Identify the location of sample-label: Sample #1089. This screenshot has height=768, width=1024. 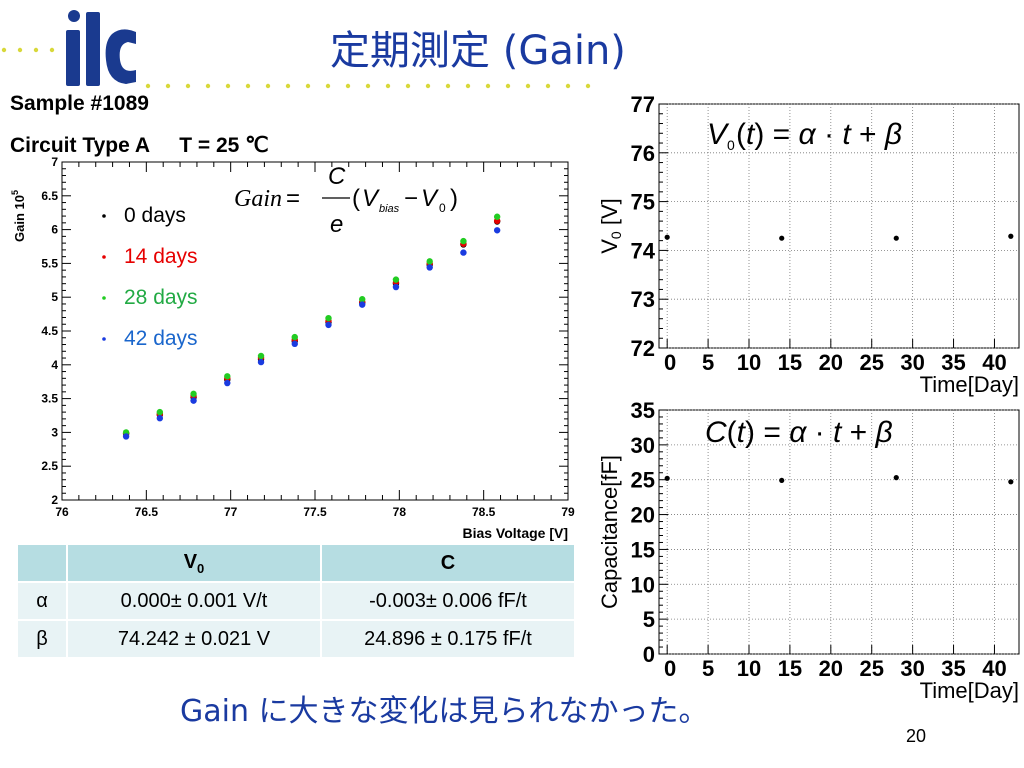
(79, 103).